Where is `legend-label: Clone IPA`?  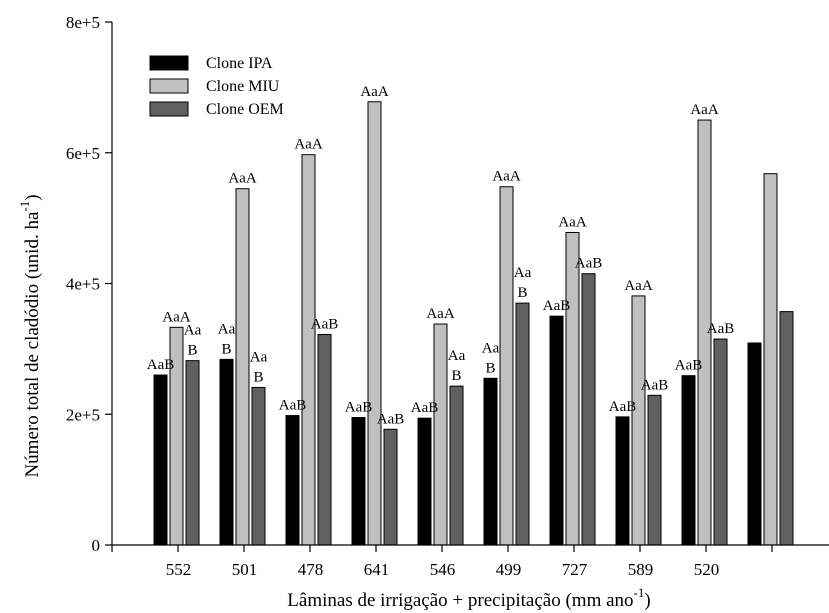
legend-label: Clone IPA is located at coordinates (239, 63).